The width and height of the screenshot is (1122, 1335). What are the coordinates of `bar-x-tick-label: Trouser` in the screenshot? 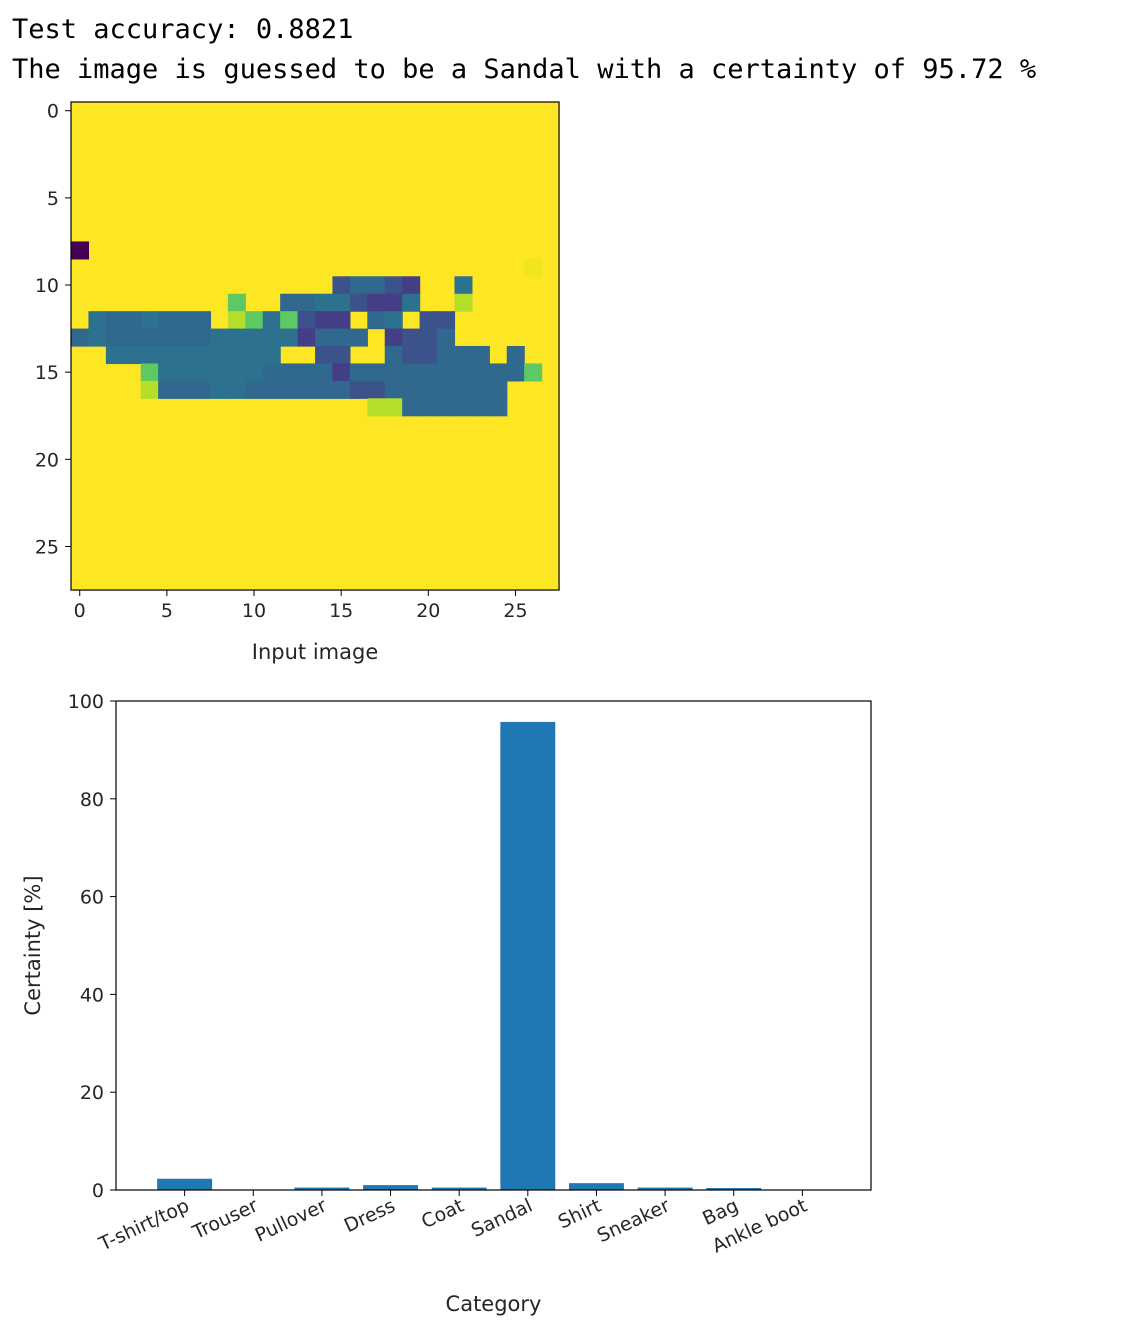 It's located at (224, 1220).